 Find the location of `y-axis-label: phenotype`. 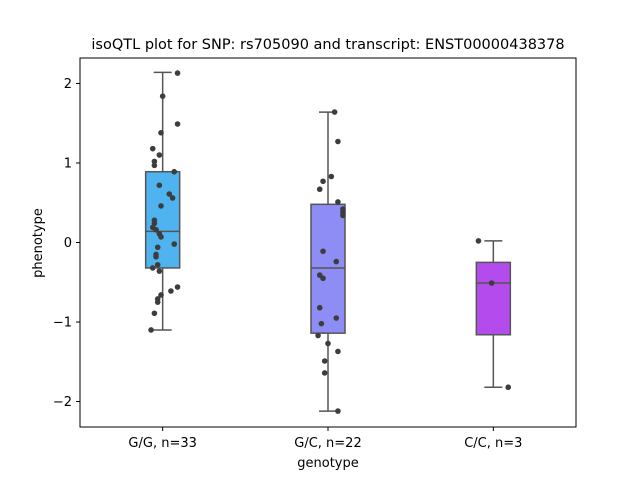

y-axis-label: phenotype is located at coordinates (38, 243).